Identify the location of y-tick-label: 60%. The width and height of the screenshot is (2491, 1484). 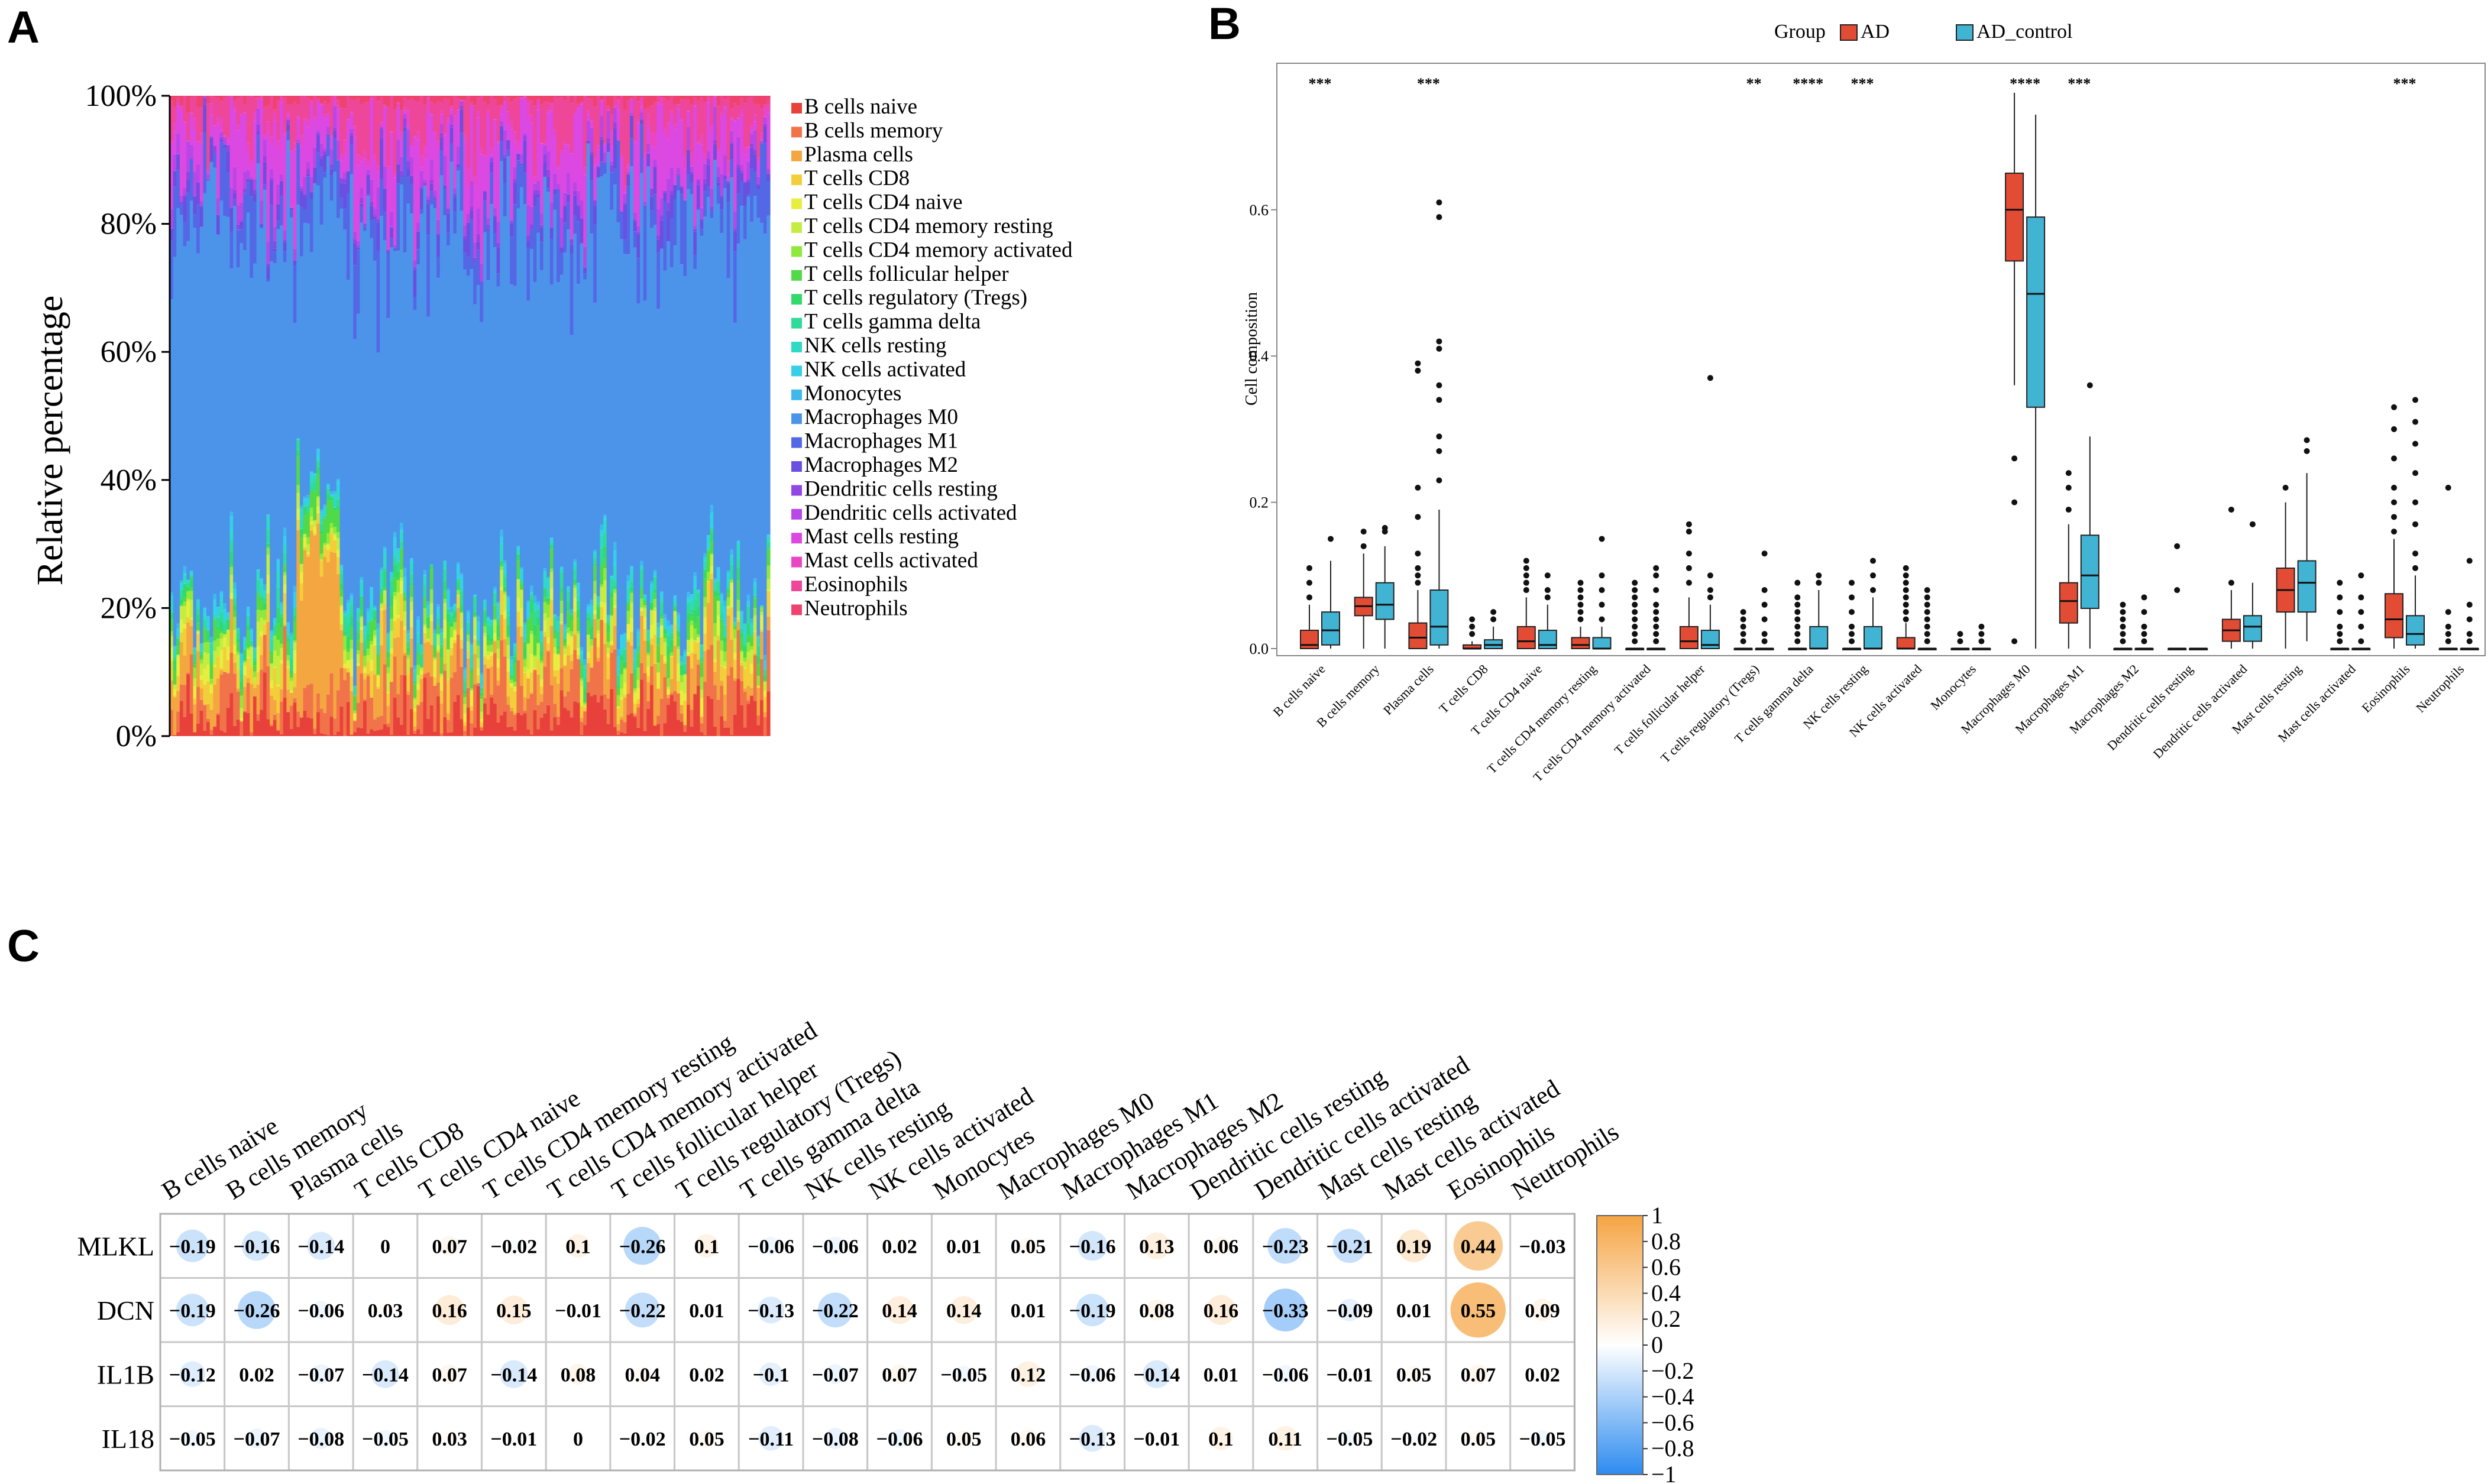
(129, 352).